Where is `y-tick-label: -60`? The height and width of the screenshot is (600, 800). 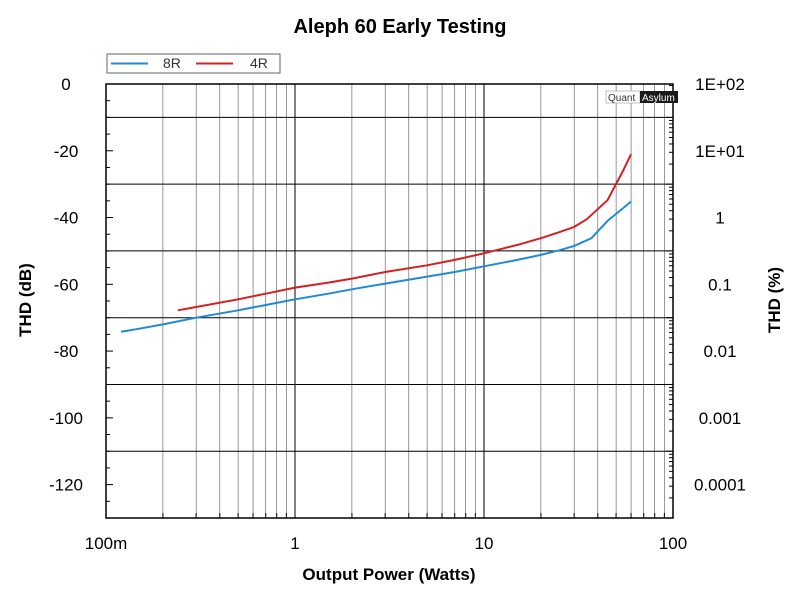 y-tick-label: -60 is located at coordinates (66, 284).